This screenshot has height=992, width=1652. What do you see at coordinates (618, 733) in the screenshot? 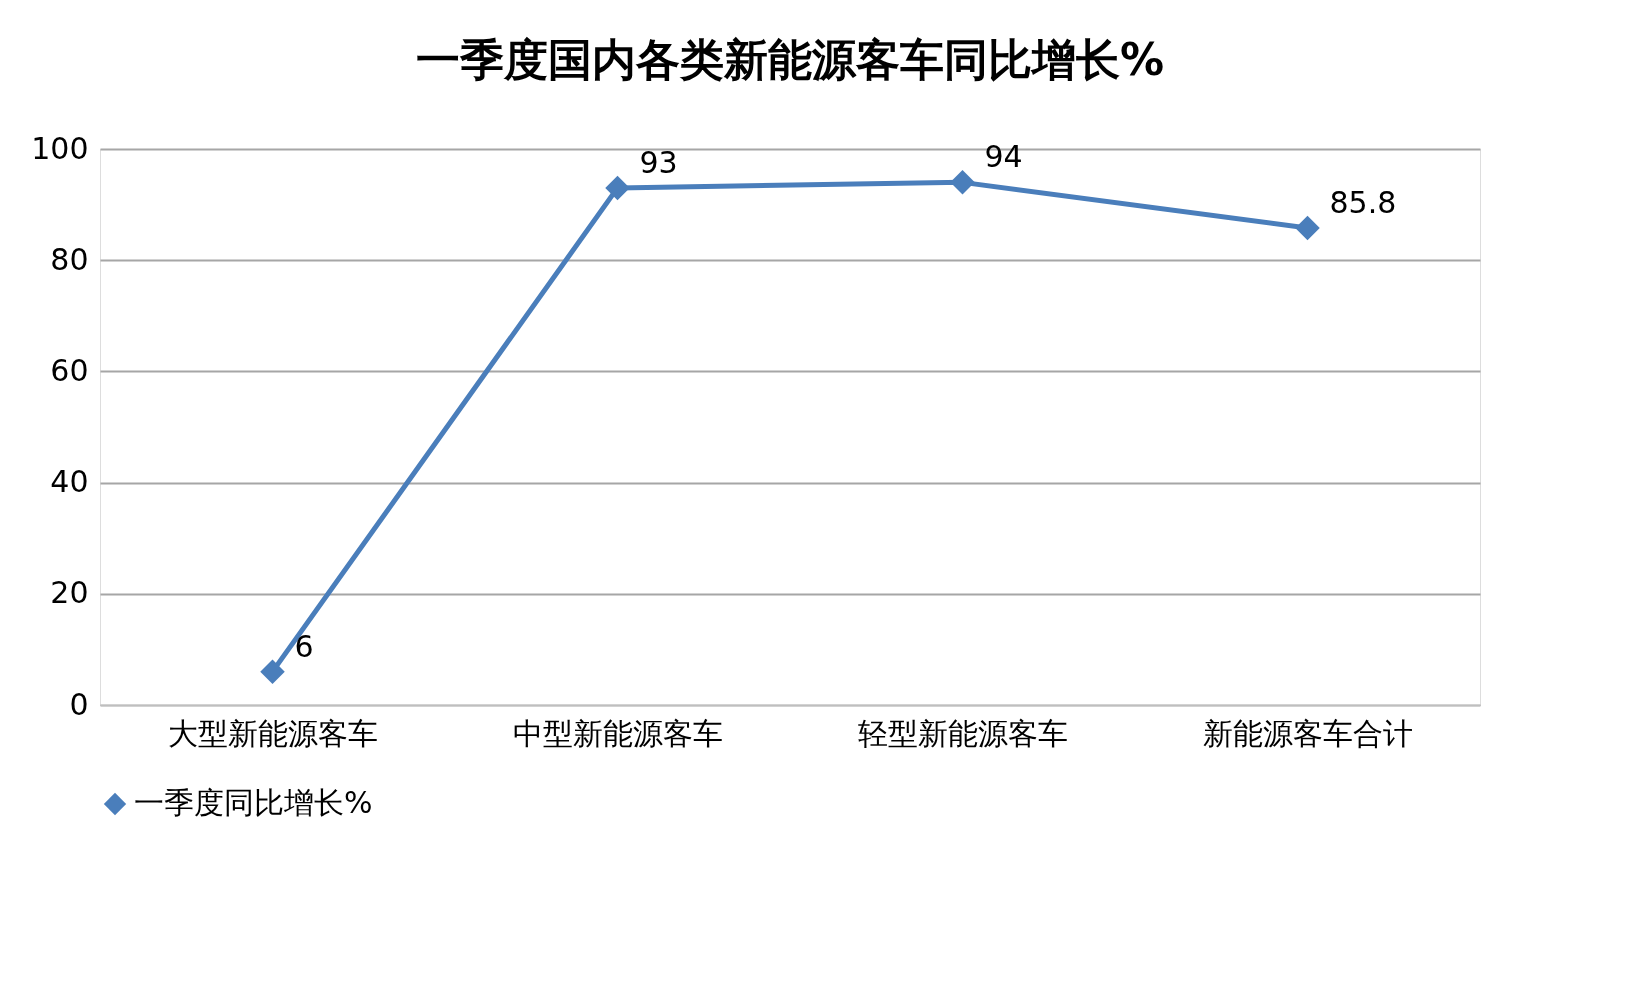
I see `x-tick-label: 中型新能源客车` at bounding box center [618, 733].